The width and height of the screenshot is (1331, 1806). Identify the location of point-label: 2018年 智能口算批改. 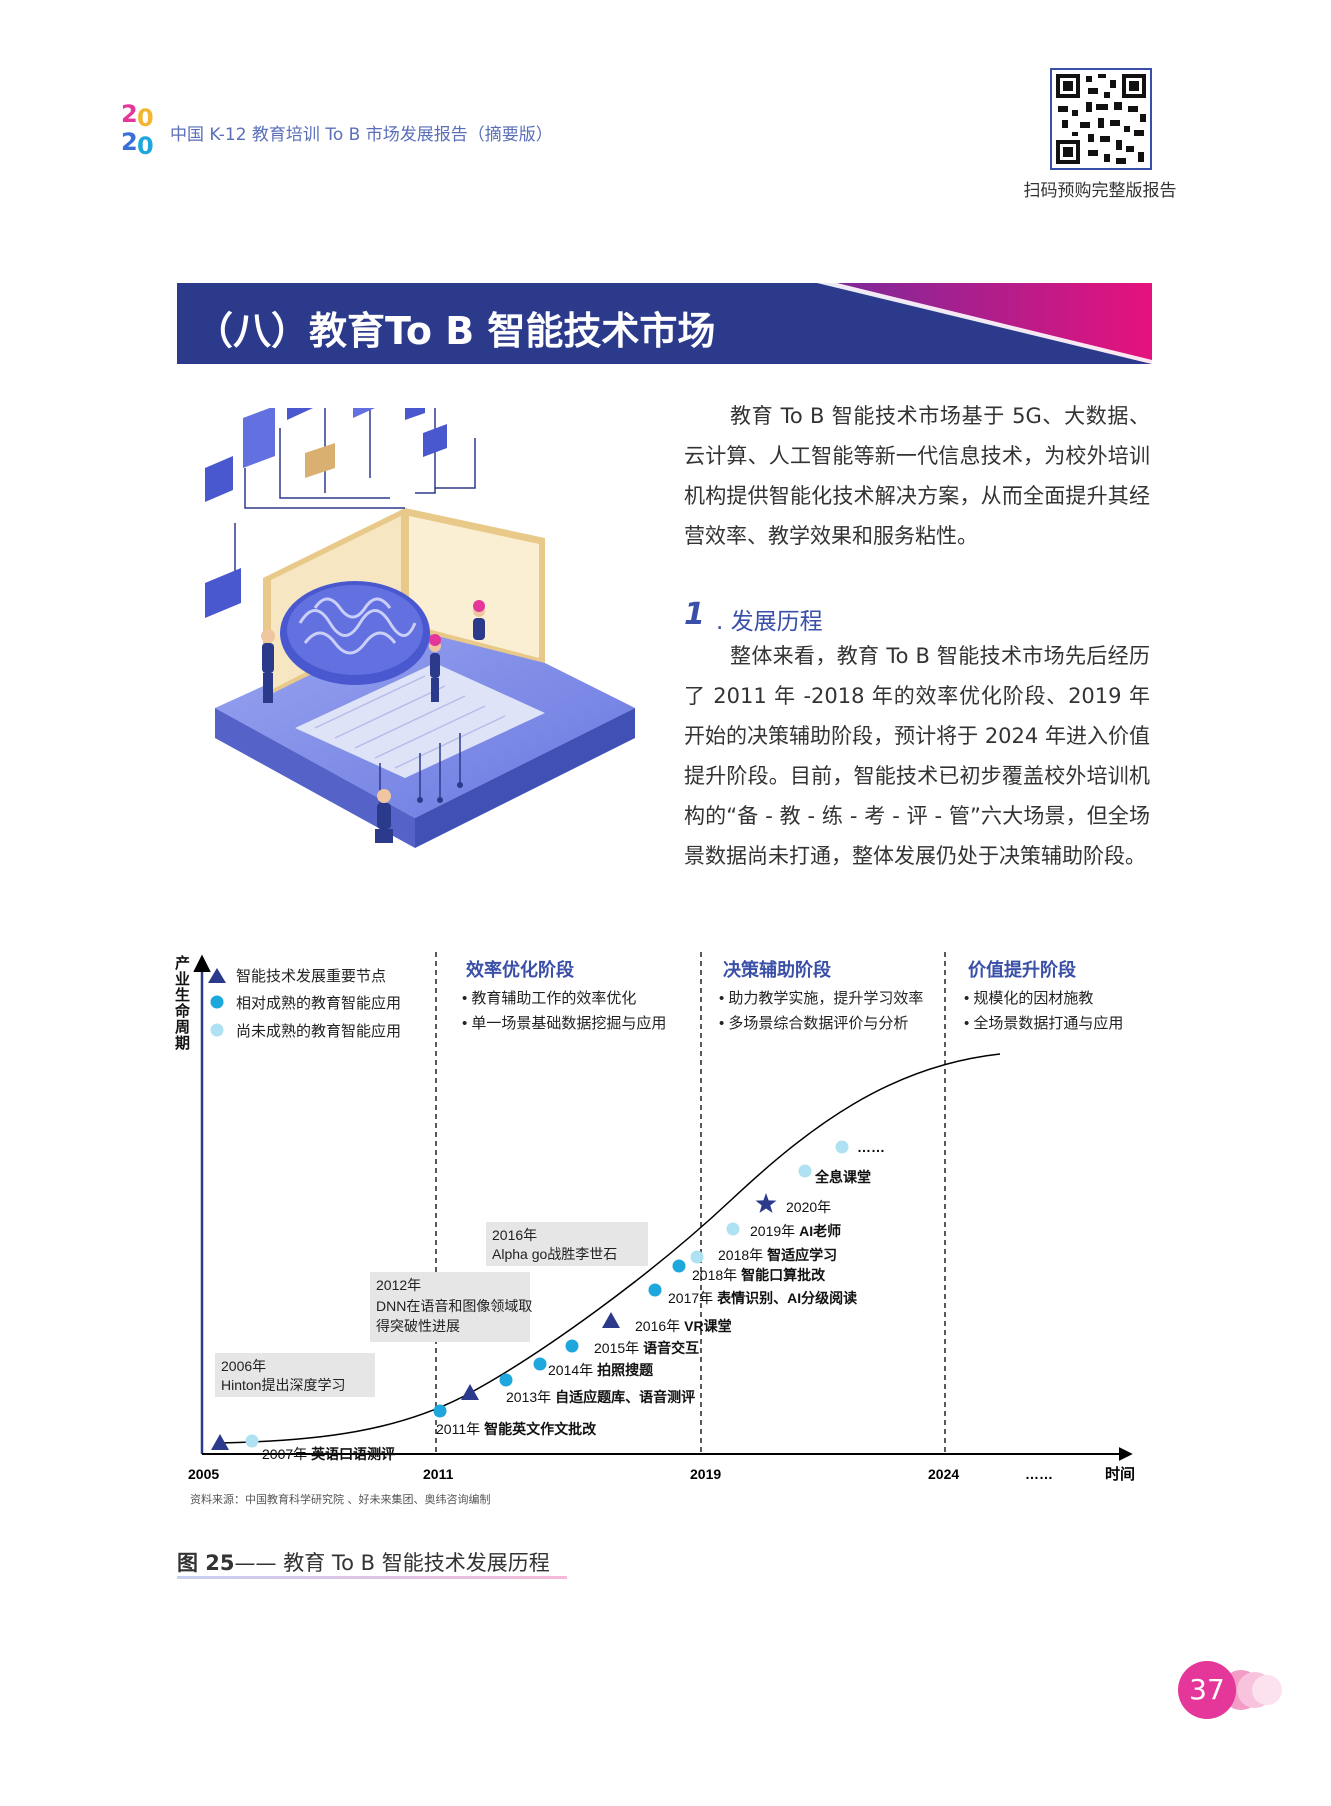
(759, 1275).